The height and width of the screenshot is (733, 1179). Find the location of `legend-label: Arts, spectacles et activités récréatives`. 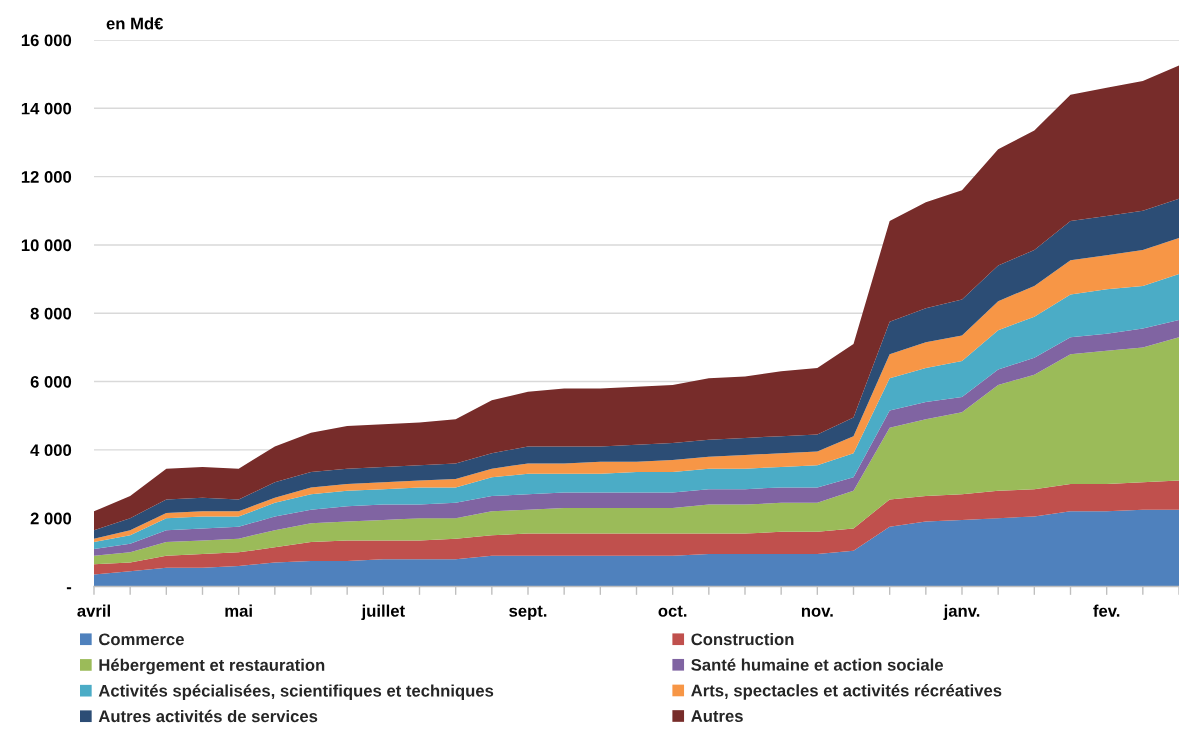

legend-label: Arts, spectacles et activités récréatives is located at coordinates (846, 692).